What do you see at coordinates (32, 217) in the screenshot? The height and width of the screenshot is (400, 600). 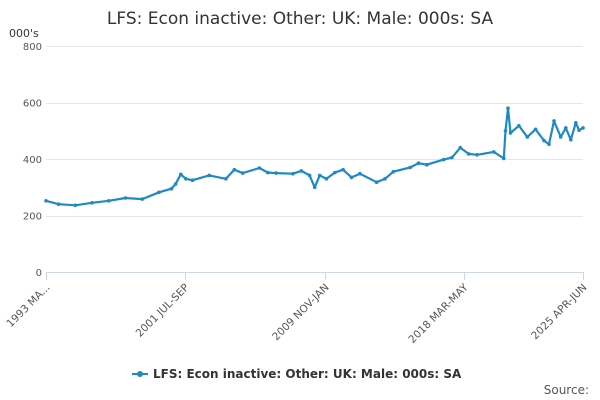 I see `y-tick-label: 200` at bounding box center [32, 217].